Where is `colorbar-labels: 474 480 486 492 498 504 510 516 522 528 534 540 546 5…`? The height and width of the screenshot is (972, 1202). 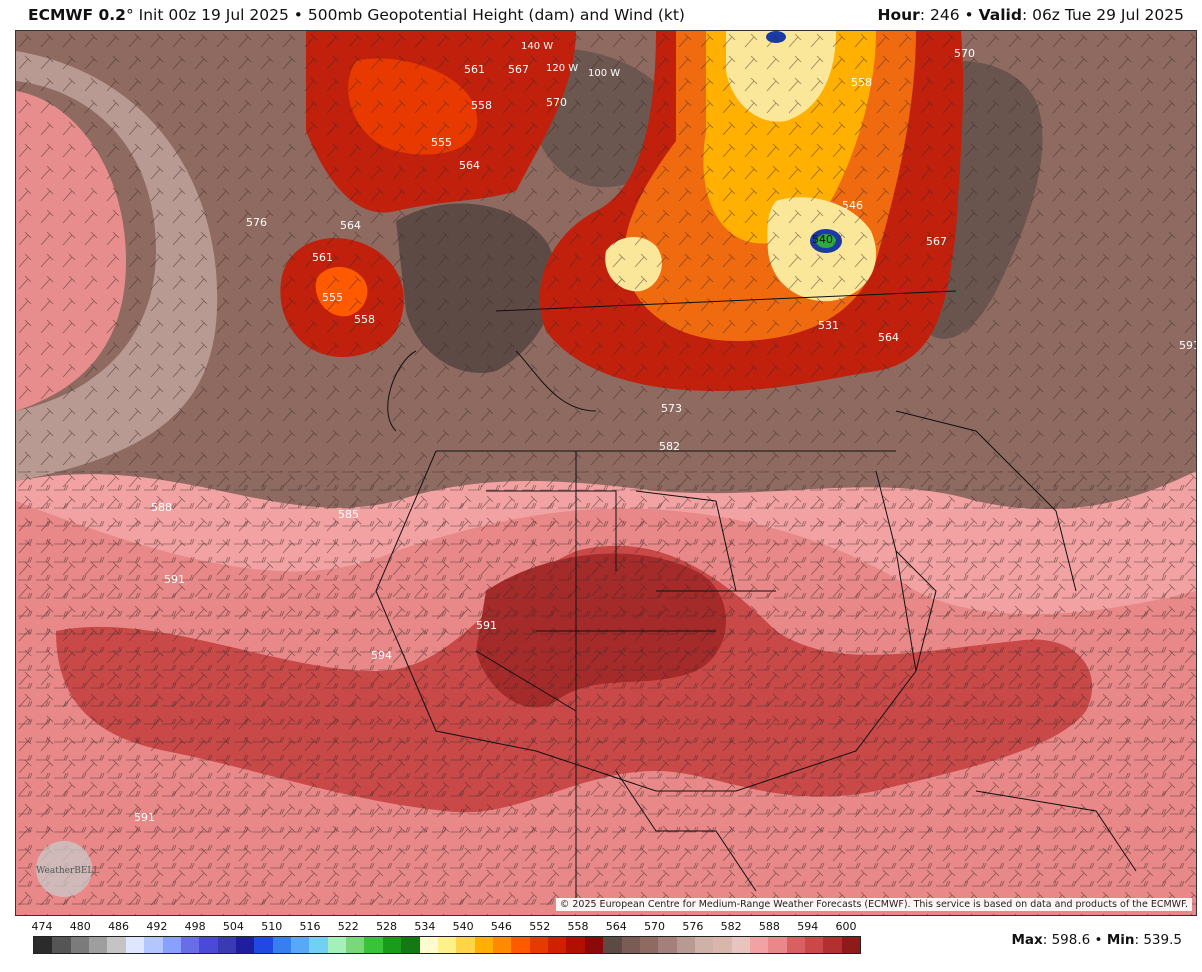 colorbar-labels: 474 480 486 492 498 504 510 516 522 528 534 540 546 5… is located at coordinates (445, 927).